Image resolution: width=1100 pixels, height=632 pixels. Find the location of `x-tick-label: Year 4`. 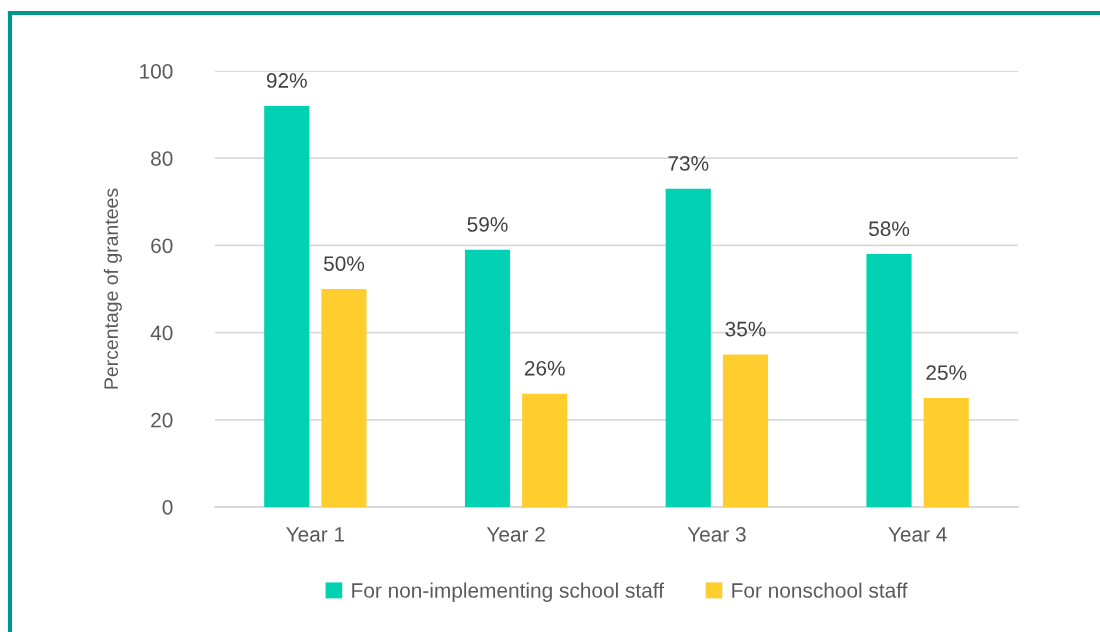

x-tick-label: Year 4 is located at coordinates (917, 534).